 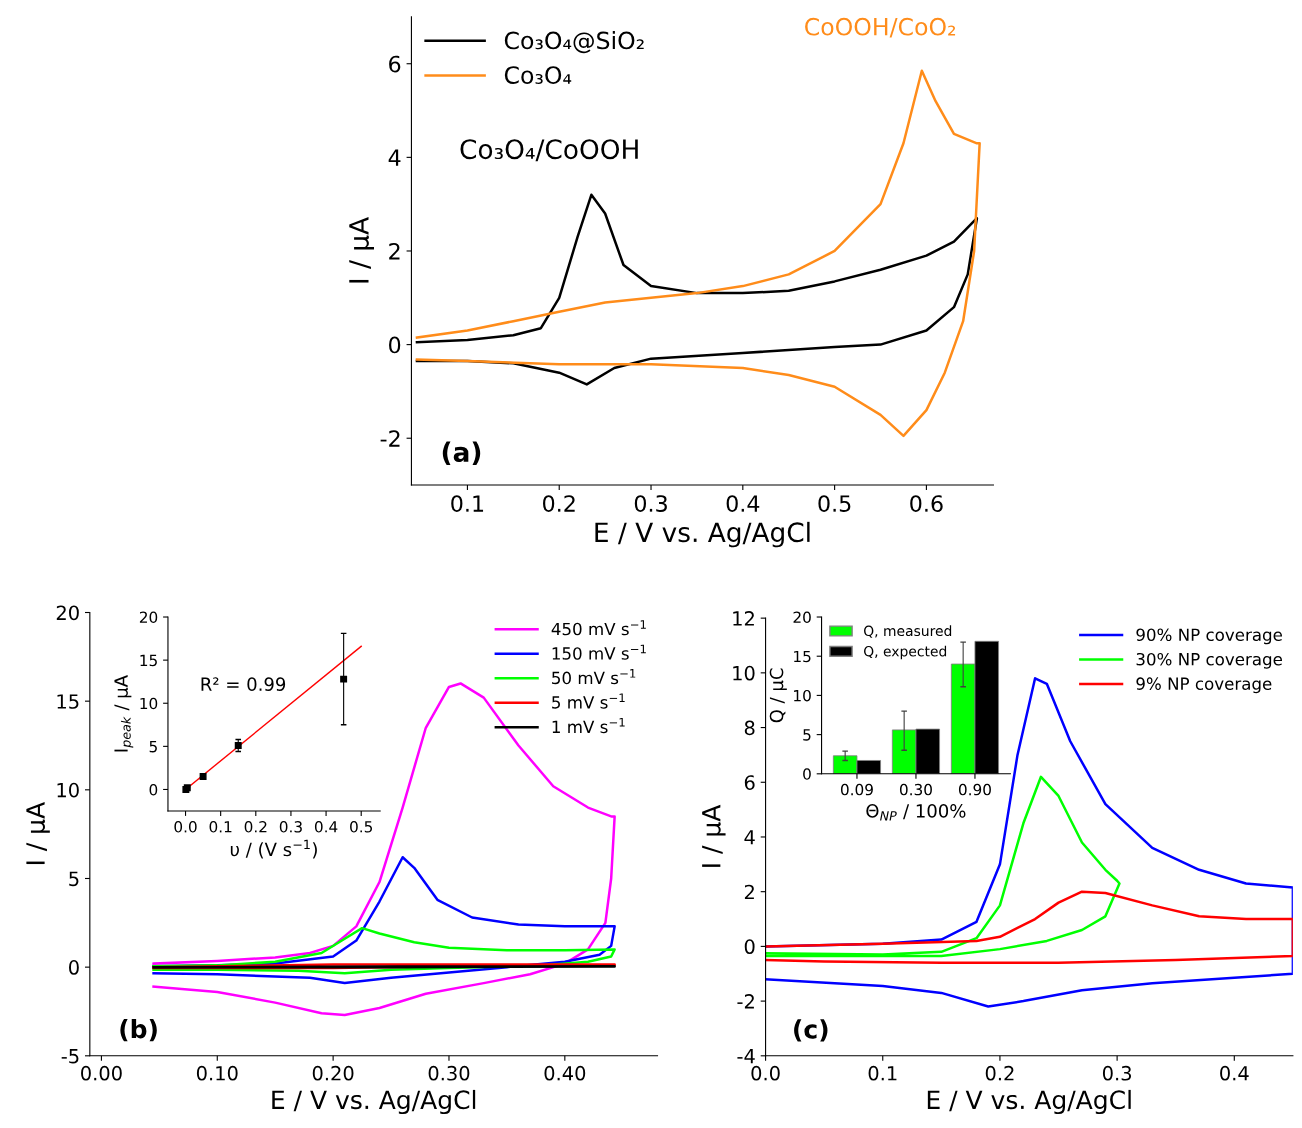 I want to click on y-tick-label: -4, so click(x=746, y=1056).